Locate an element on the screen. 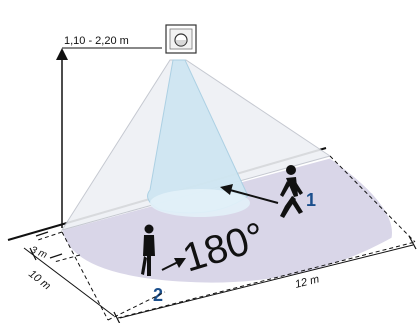 This screenshot has height=323, width=417. height-arrow-icon is located at coordinates (62, 54).